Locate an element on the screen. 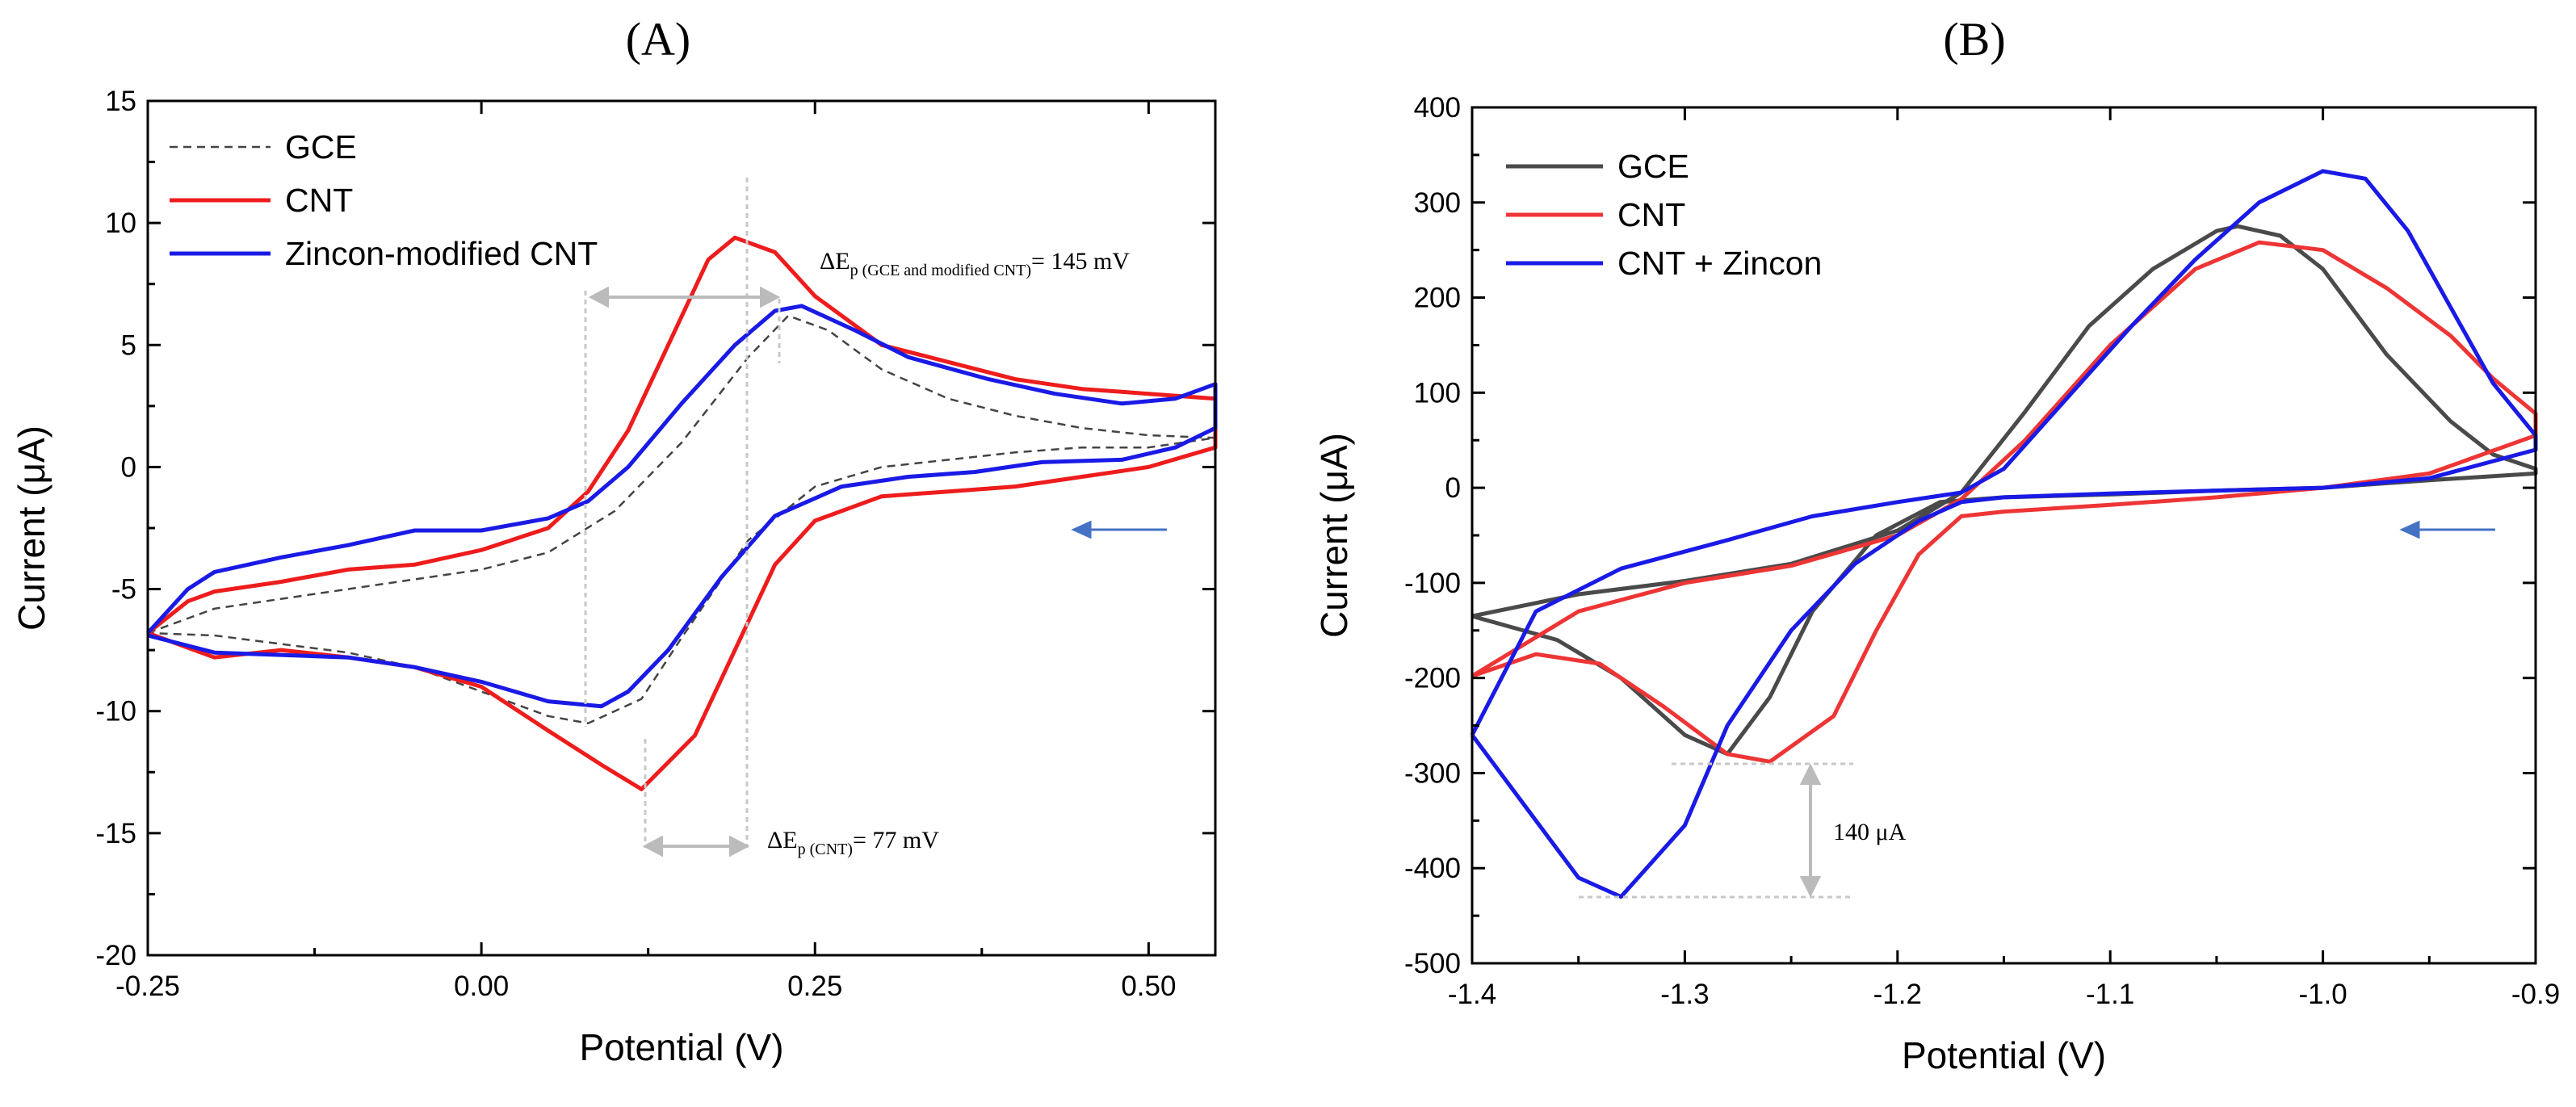 The image size is (2576, 1107). y-tick-label: -15 is located at coordinates (115, 833).